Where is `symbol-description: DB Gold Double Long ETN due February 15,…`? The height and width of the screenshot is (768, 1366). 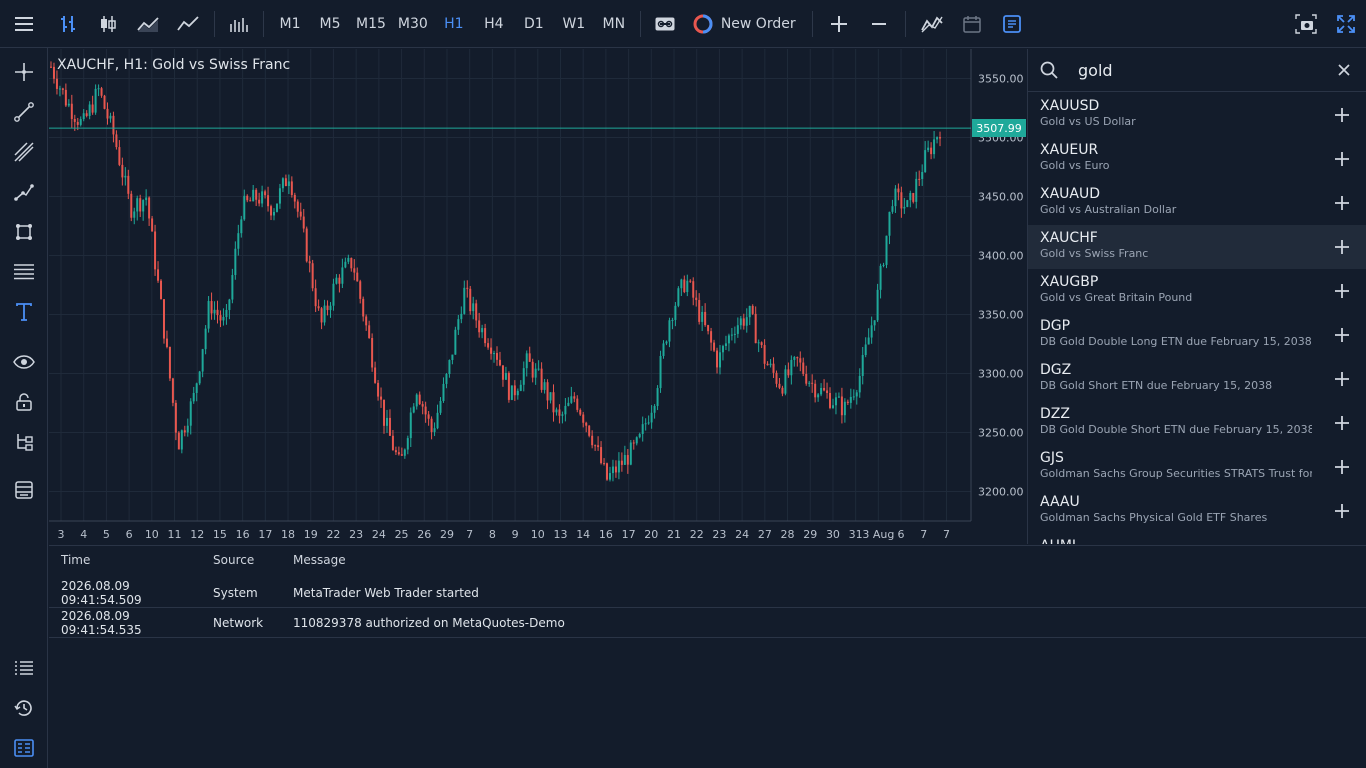 symbol-description: DB Gold Double Long ETN due February 15,… is located at coordinates (1176, 341).